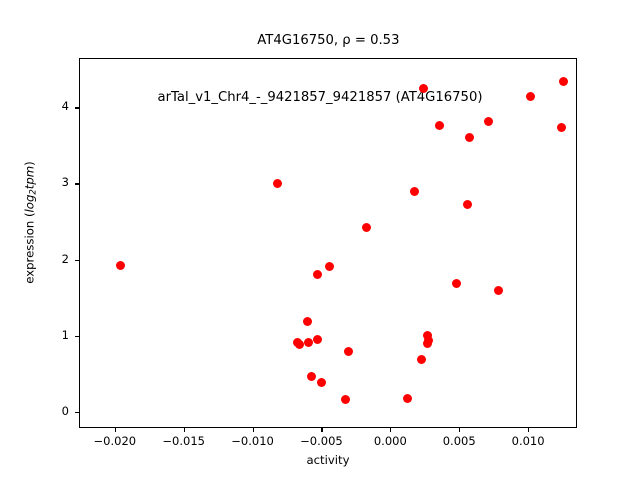 This screenshot has height=480, width=640. What do you see at coordinates (29, 248) in the screenshot?
I see `y-axis-label-prefix: expression (` at bounding box center [29, 248].